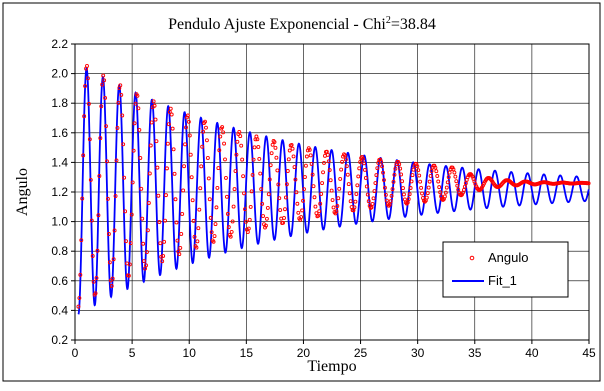 The image size is (604, 391). I want to click on x-tick-label: 30, so click(418, 353).